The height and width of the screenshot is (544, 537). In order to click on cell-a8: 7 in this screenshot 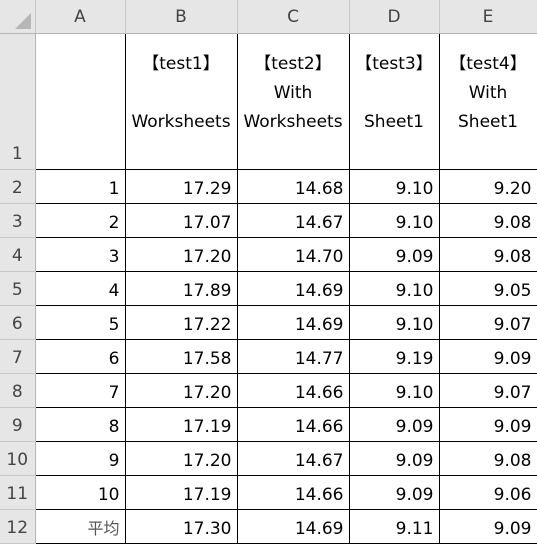, I will do `click(80, 390)`.